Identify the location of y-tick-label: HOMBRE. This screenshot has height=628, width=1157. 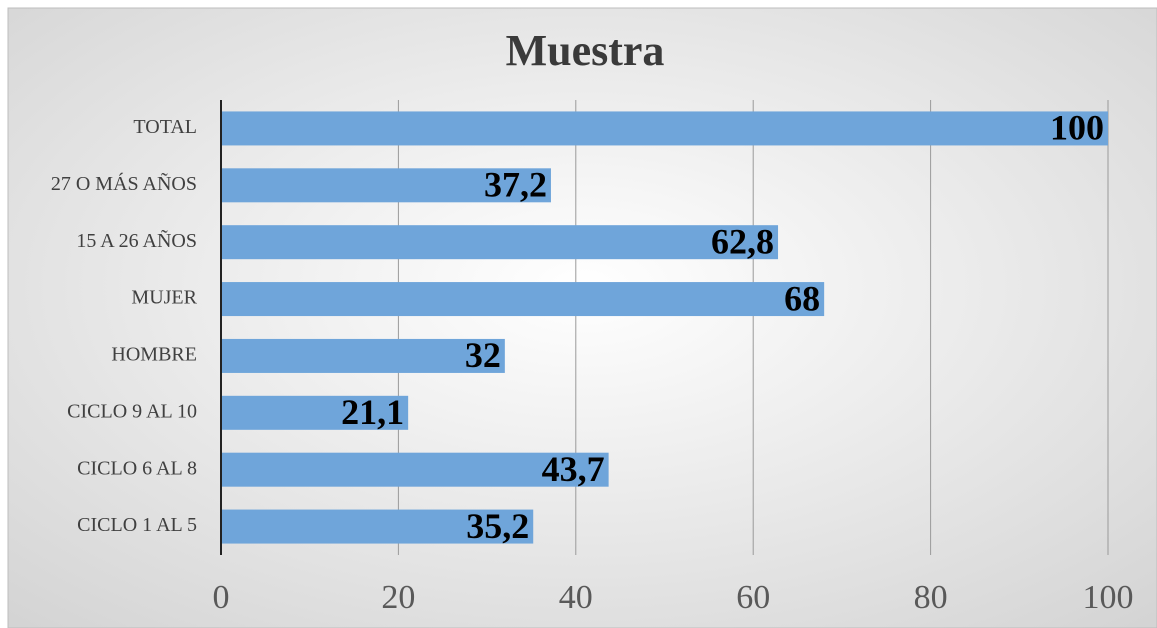
(154, 355).